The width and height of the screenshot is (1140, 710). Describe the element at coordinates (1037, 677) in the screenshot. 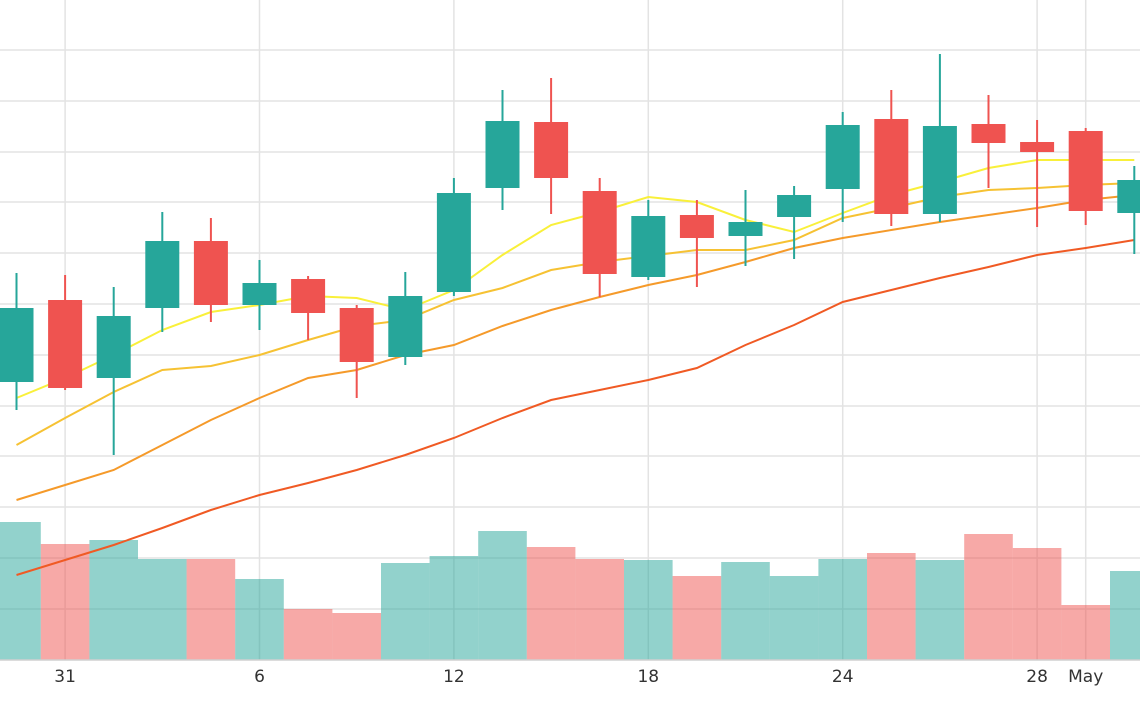

I see `x-tick-label: 28` at that location.